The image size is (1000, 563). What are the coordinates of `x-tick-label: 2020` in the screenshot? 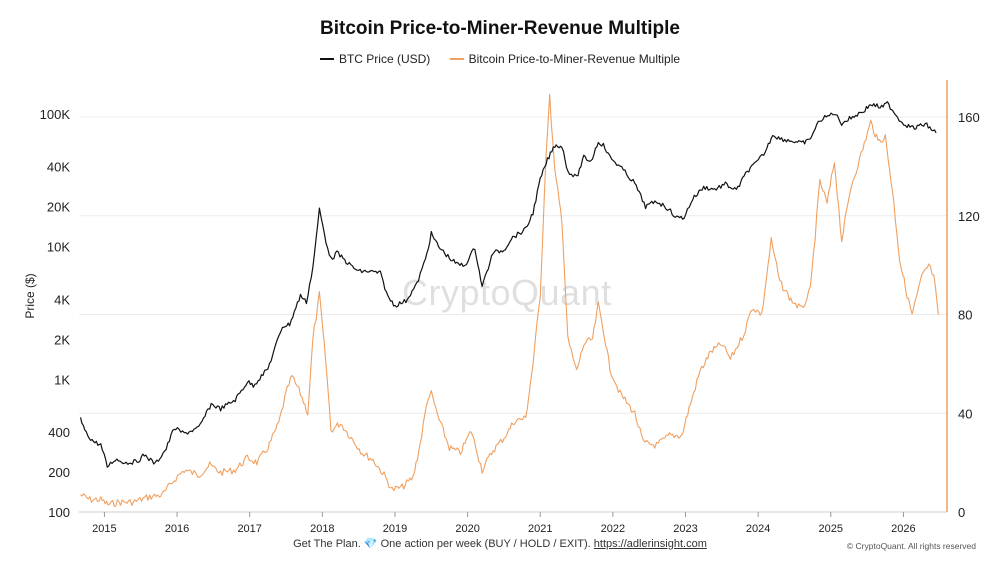 It's located at (467, 529).